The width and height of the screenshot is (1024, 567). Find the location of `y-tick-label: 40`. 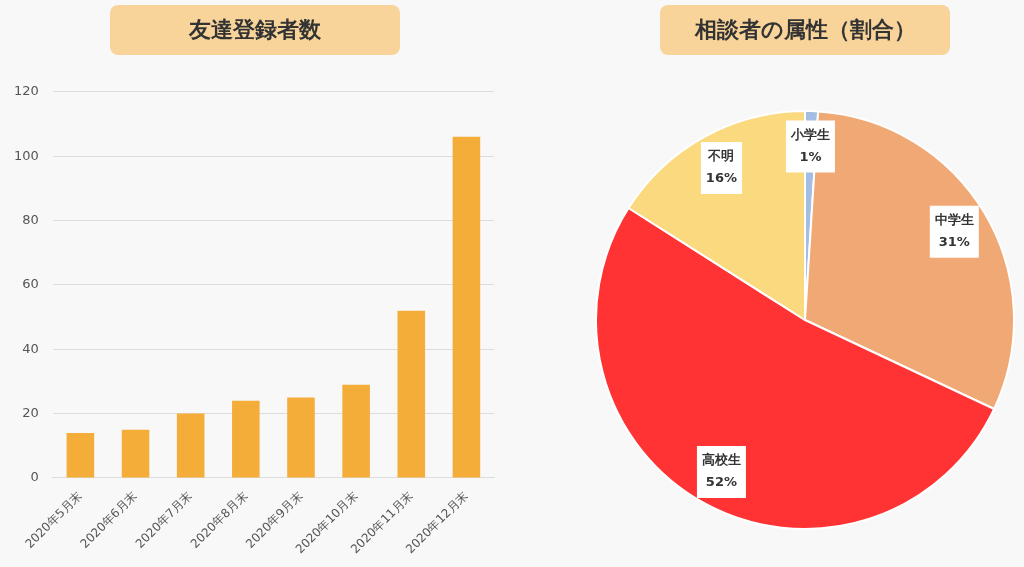

y-tick-label: 40 is located at coordinates (30, 348).